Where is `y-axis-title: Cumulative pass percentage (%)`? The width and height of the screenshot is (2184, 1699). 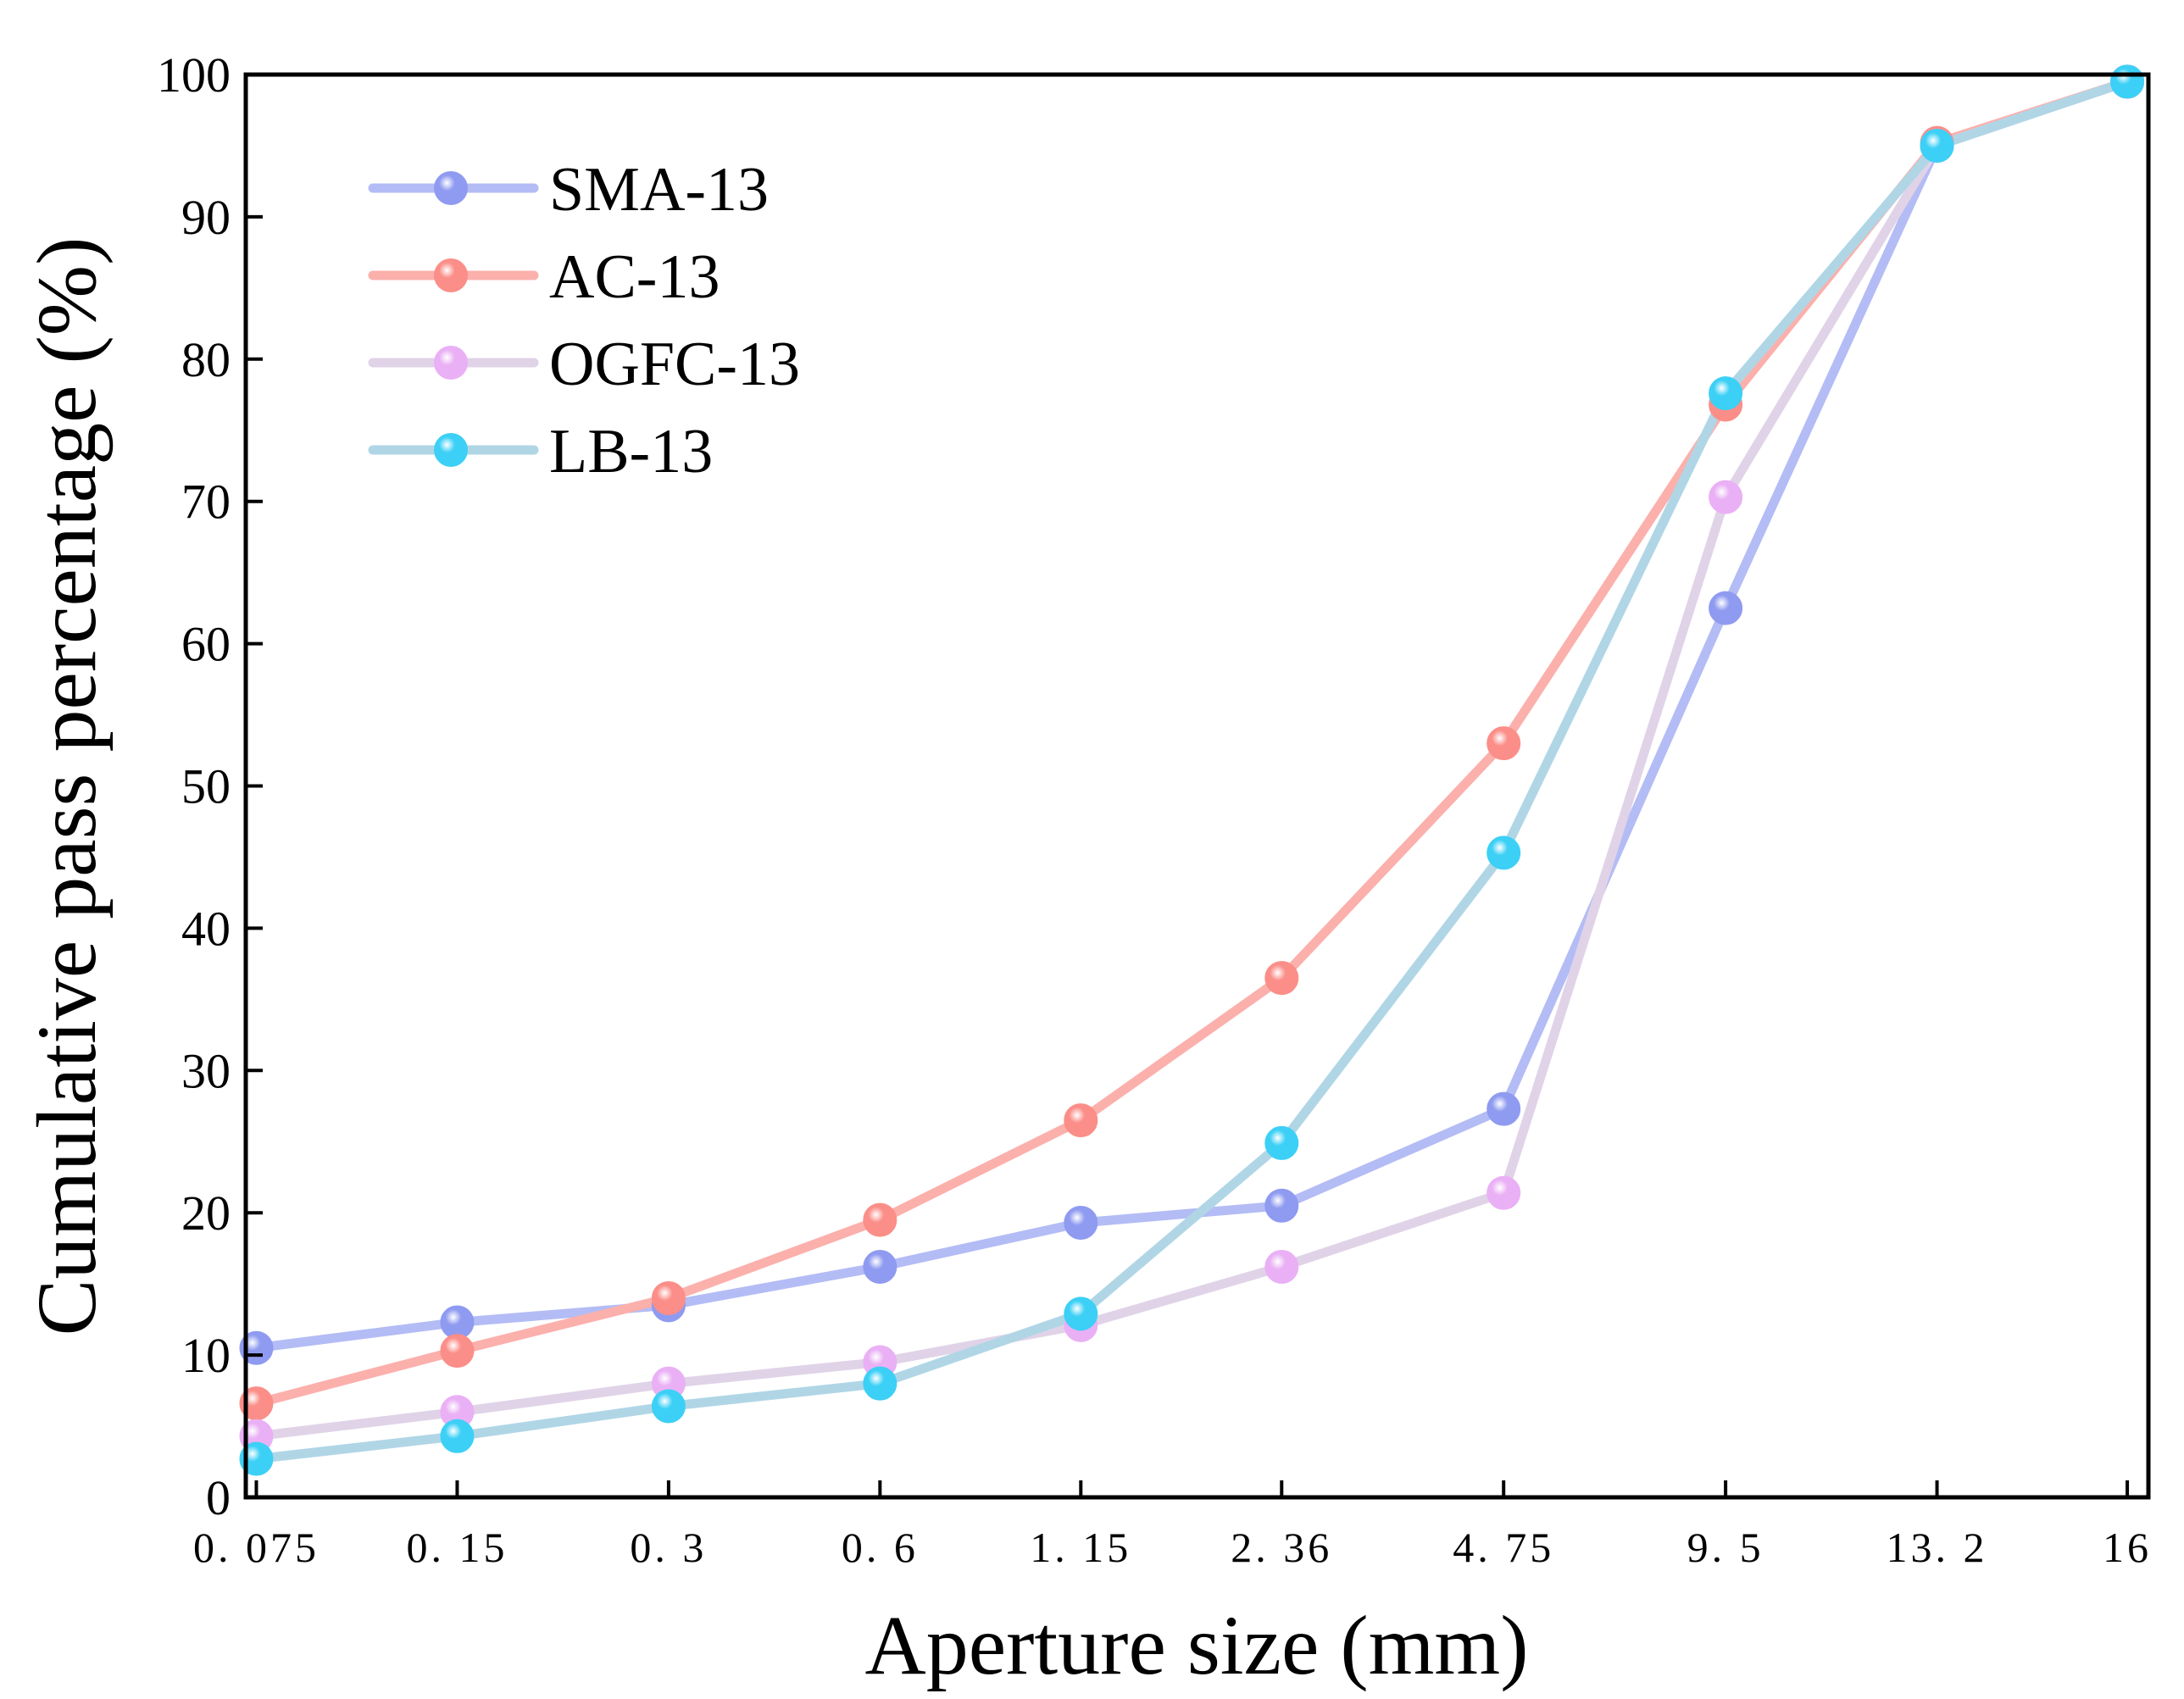 y-axis-title: Cumulative pass percentage (%) is located at coordinates (67, 786).